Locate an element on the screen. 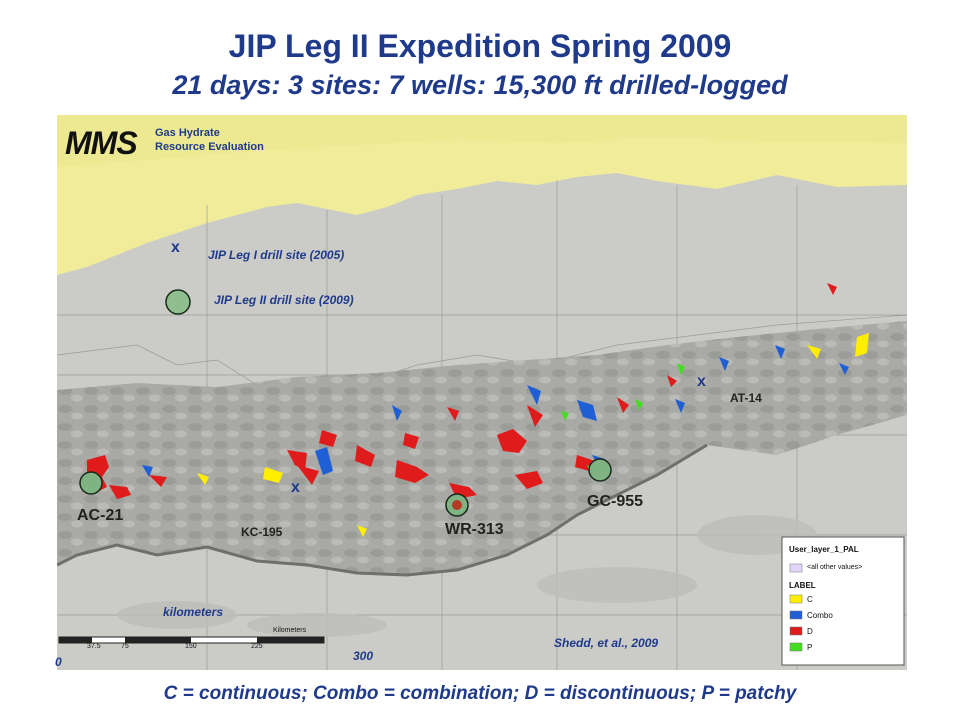 The image size is (960, 720). legend-swatch-combo is located at coordinates (796, 615).